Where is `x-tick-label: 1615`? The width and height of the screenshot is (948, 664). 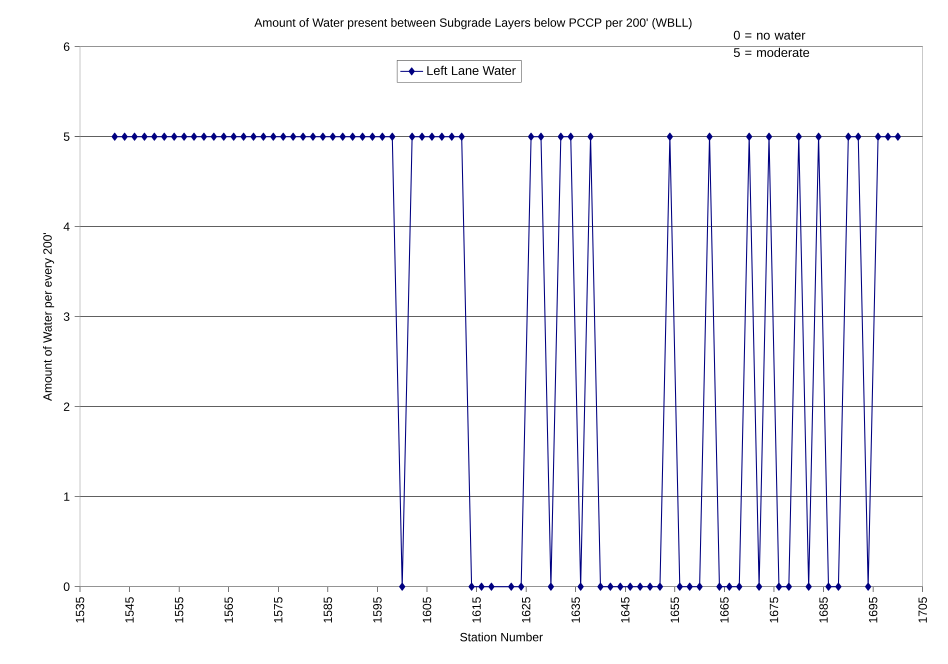 x-tick-label: 1615 is located at coordinates (476, 609).